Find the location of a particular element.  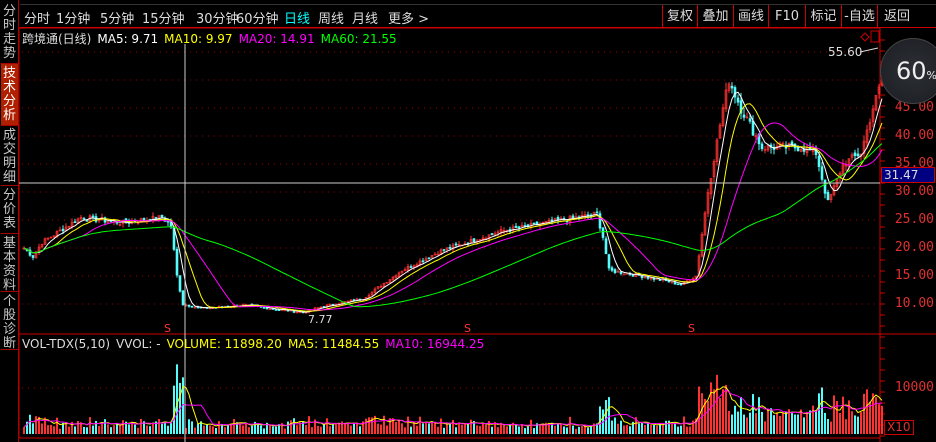

toolbar-button: -自选 is located at coordinates (859, 16).